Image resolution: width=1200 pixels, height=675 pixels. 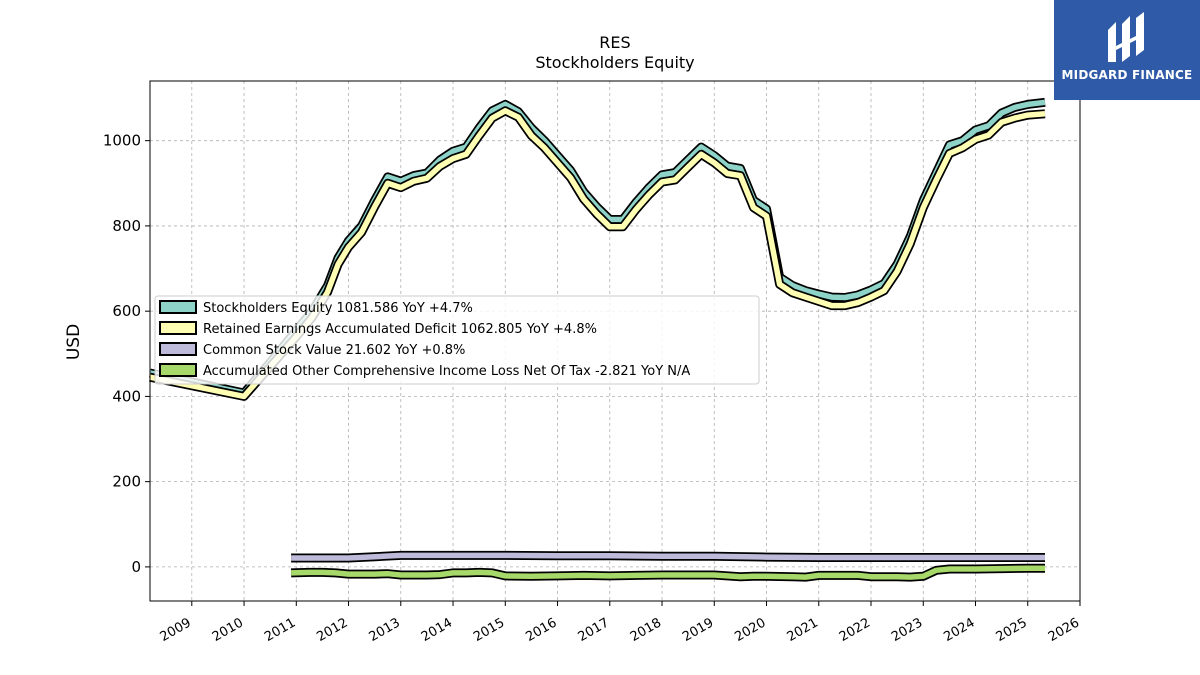 I want to click on x-tick-label: 2015, so click(x=489, y=630).